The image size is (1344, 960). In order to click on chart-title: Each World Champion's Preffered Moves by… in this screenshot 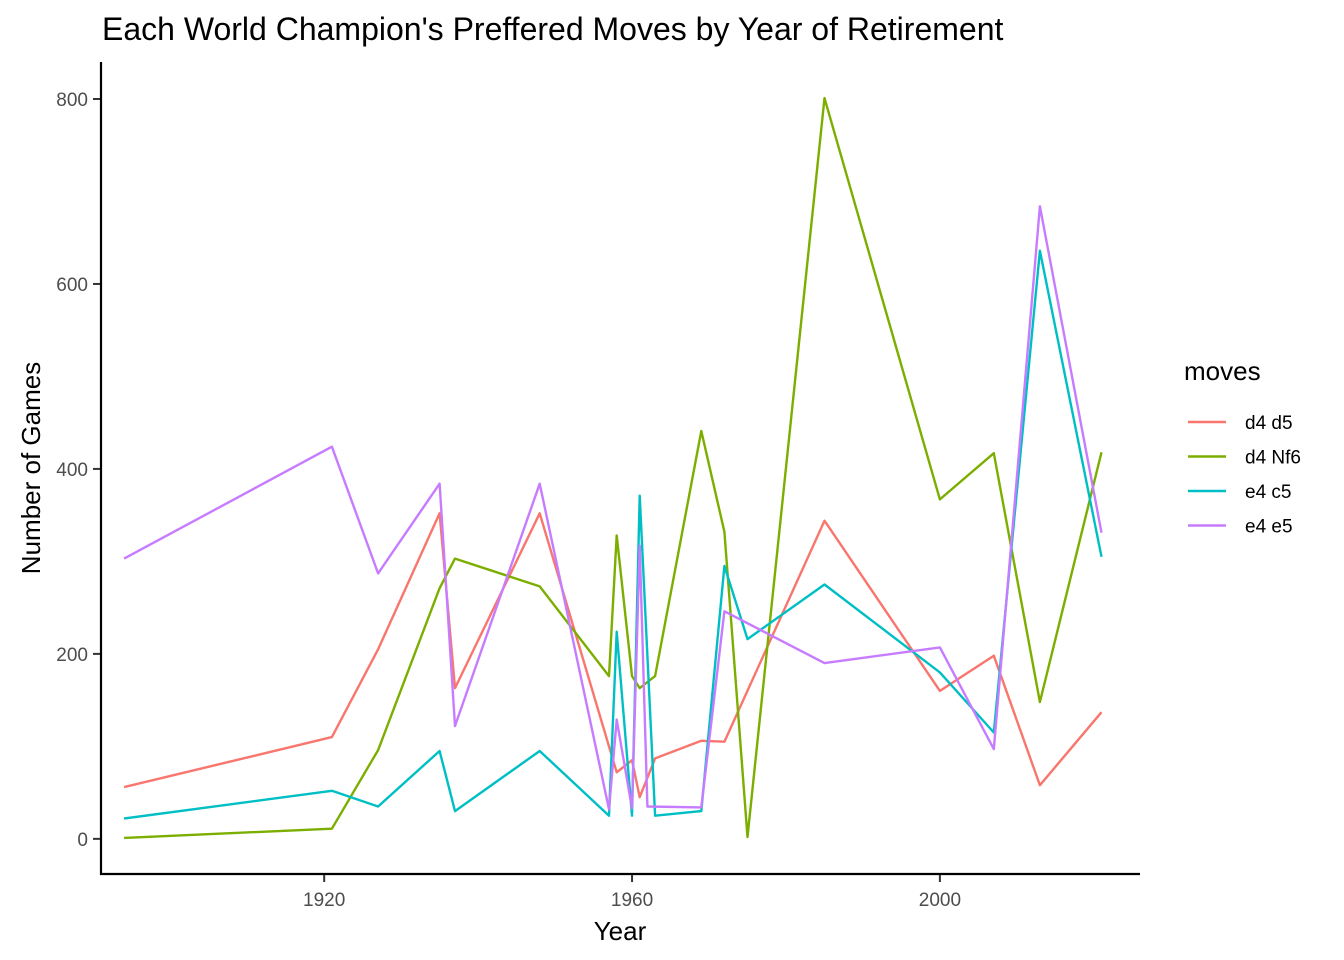, I will do `click(552, 29)`.